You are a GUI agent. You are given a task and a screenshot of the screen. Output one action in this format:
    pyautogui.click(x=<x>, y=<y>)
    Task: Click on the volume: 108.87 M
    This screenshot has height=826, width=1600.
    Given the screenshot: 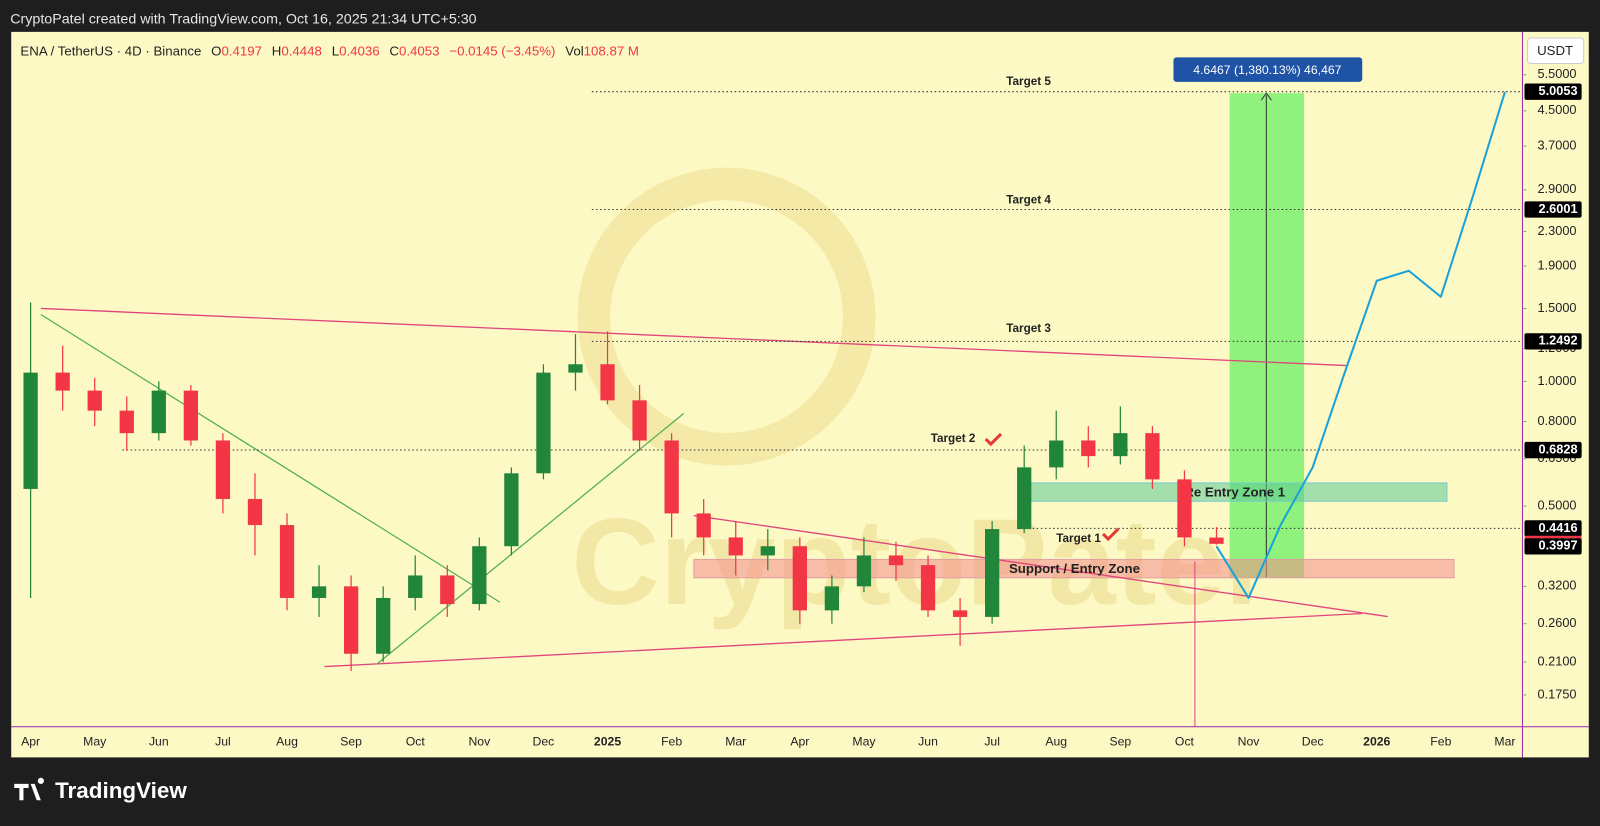 What is the action you would take?
    pyautogui.click(x=611, y=50)
    